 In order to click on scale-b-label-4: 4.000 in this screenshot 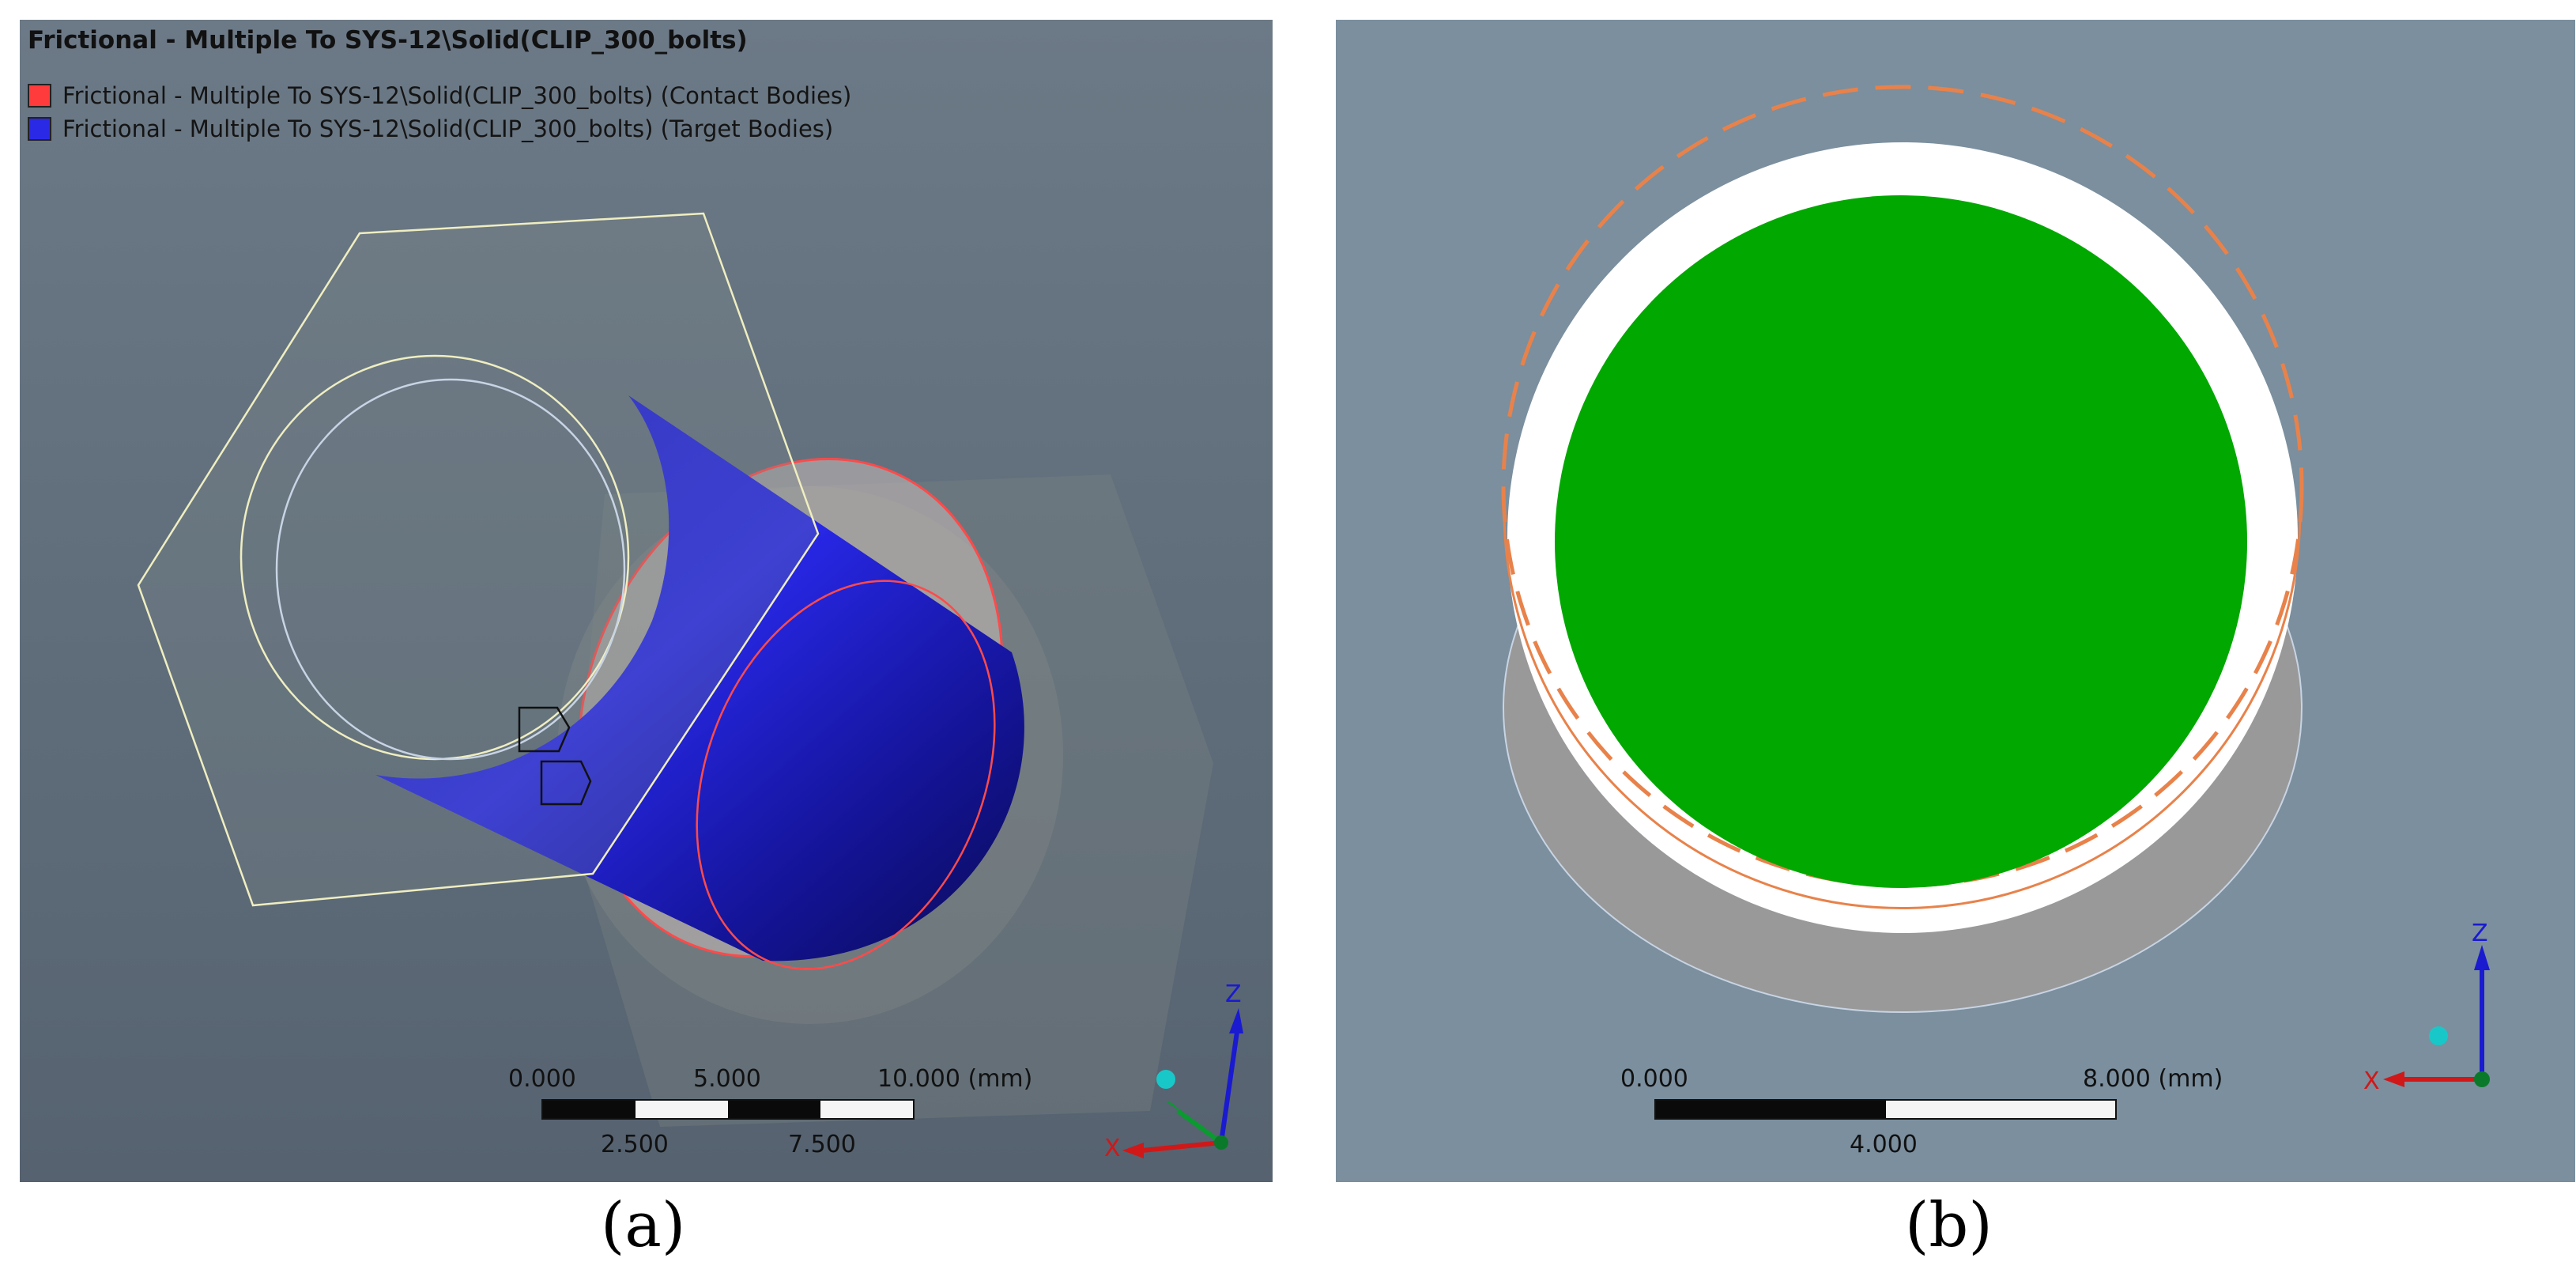, I will do `click(1884, 1144)`.